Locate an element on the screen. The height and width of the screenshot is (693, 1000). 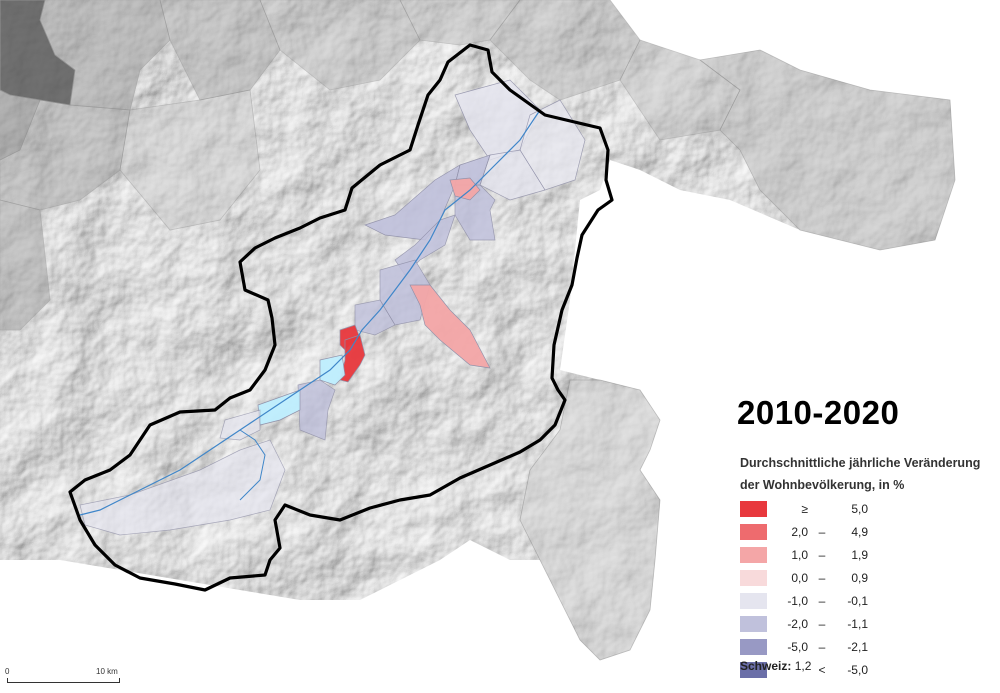
reference-value: Schweiz: 1,2 is located at coordinates (775, 666).